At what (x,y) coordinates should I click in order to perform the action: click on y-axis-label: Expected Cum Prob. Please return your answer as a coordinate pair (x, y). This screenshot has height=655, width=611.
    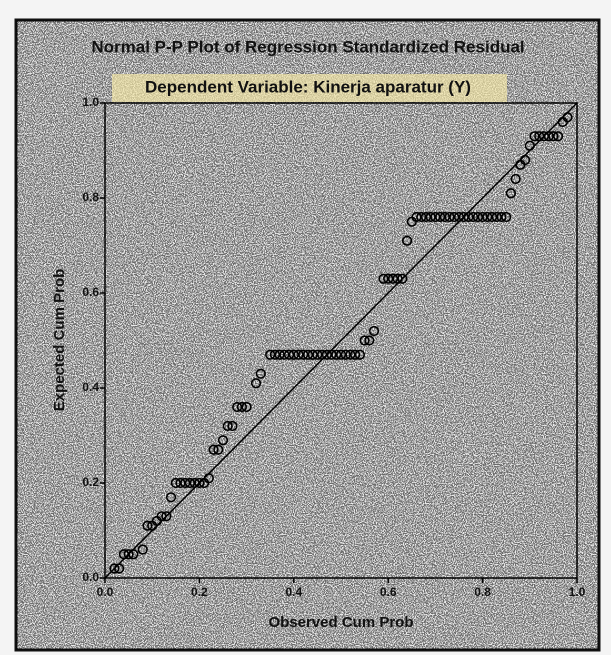
    Looking at the image, I should click on (59, 340).